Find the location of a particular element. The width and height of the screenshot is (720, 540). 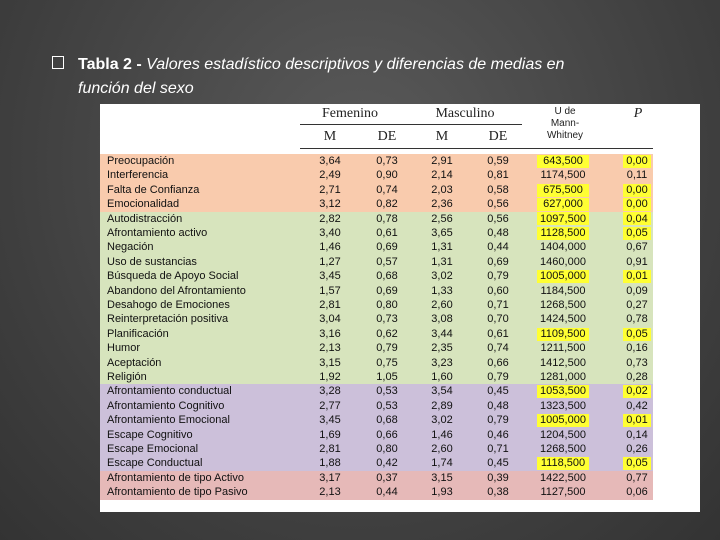

cell: 0,62 is located at coordinates (387, 333).